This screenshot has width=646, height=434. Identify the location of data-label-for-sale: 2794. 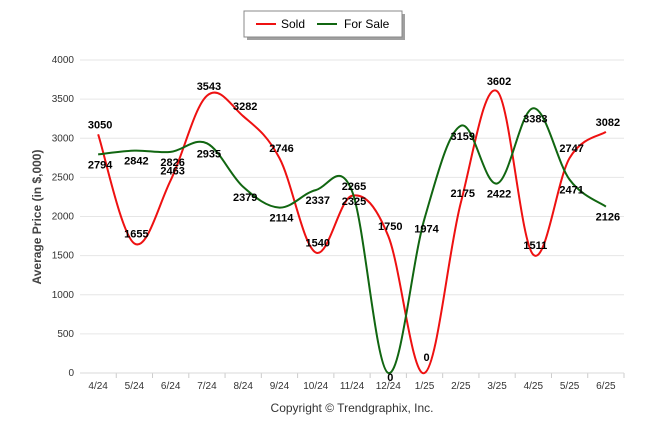
(100, 165).